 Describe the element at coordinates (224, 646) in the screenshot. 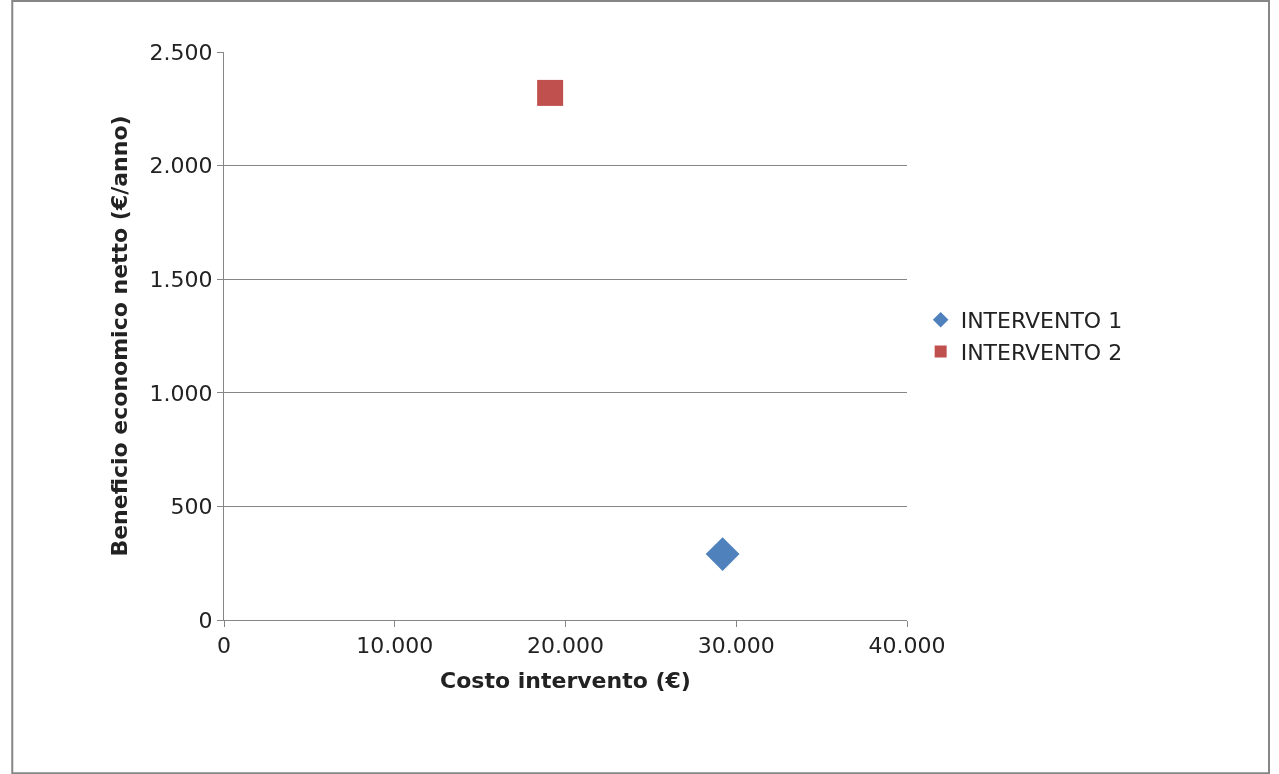

I see `x-tick-label: 0` at that location.